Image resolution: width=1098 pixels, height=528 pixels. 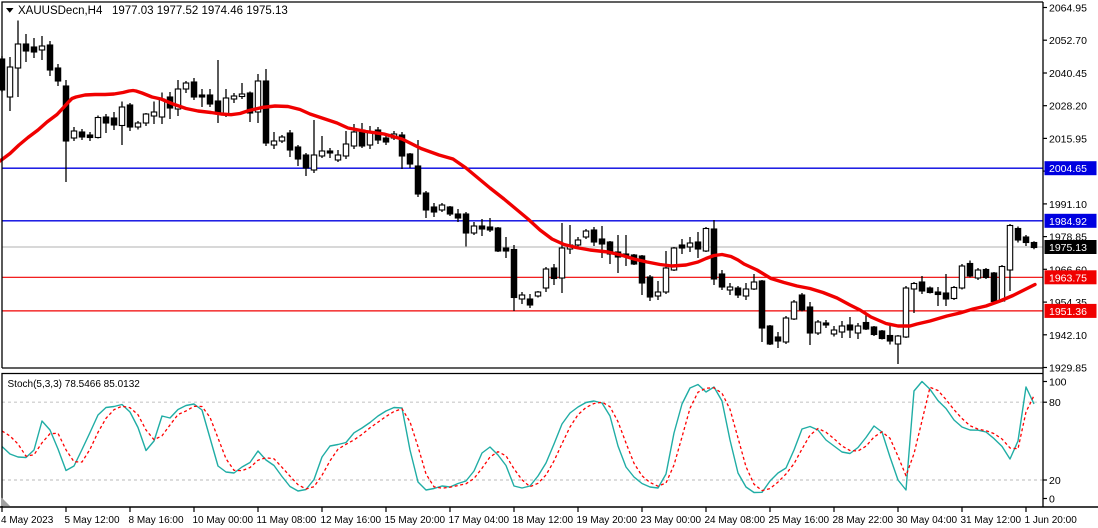 What do you see at coordinates (1068, 222) in the screenshot?
I see `svg-text: 1984.92` at bounding box center [1068, 222].